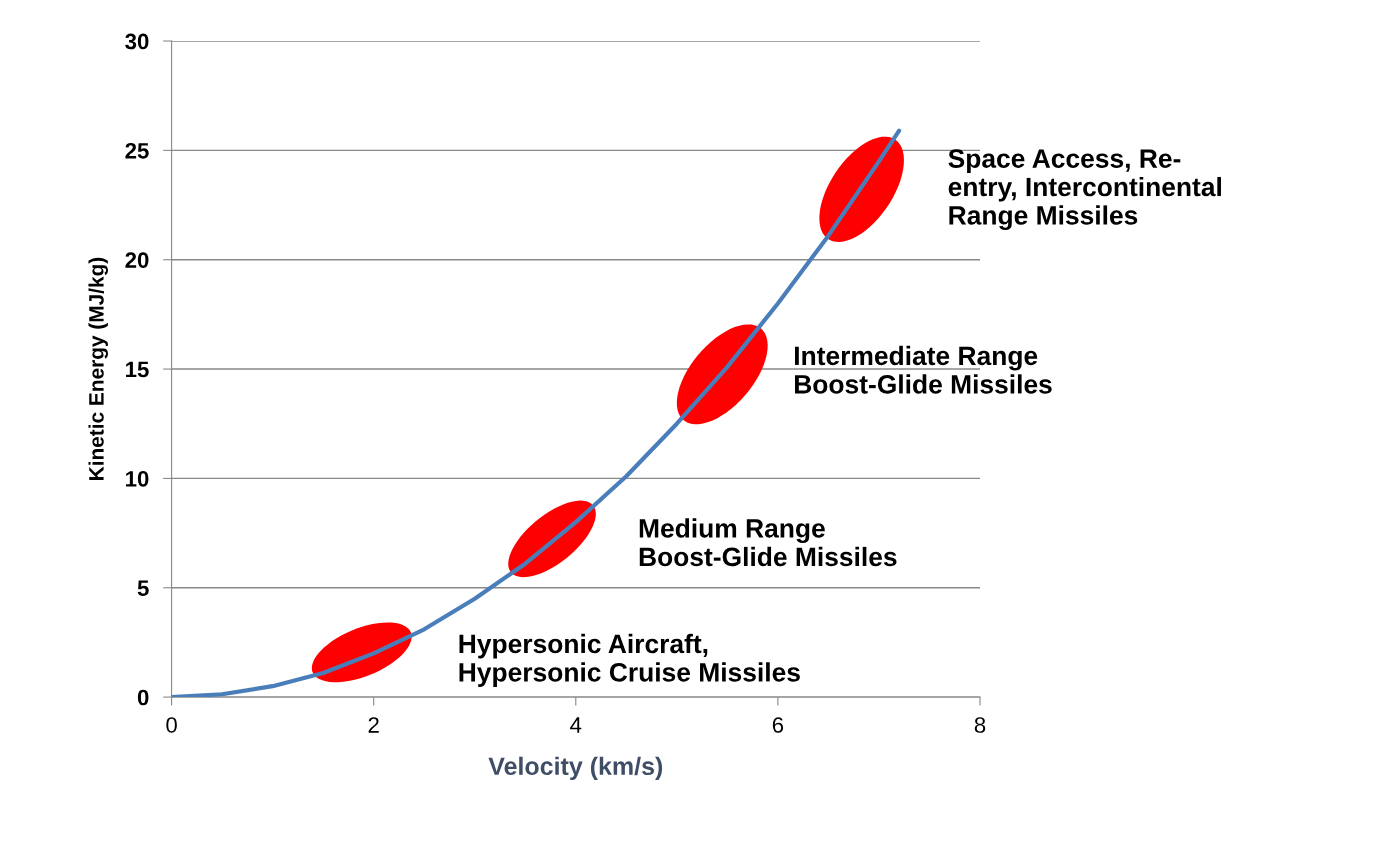 Image resolution: width=1395 pixels, height=846 pixels. What do you see at coordinates (137, 260) in the screenshot?
I see `y-tick-label: 20` at bounding box center [137, 260].